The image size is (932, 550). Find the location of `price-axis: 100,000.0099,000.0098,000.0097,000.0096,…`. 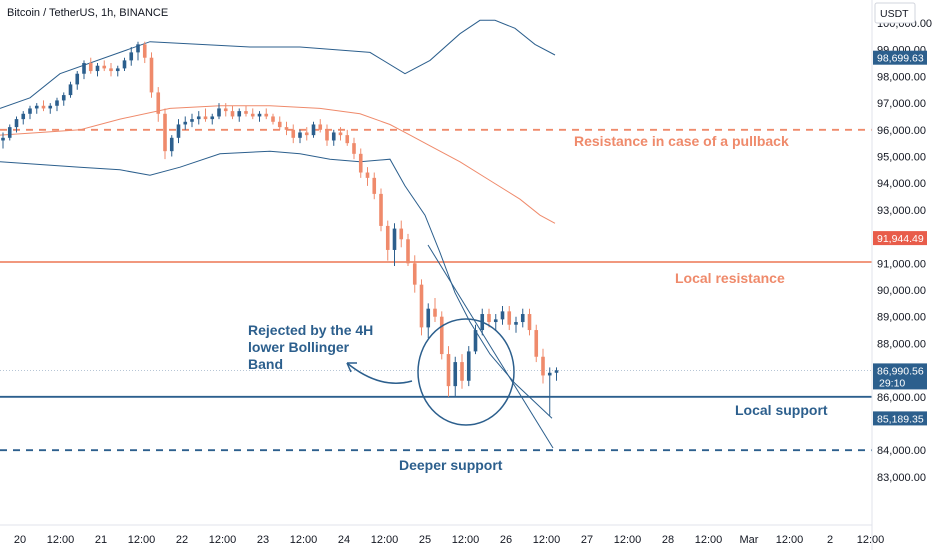

price-axis: 100,000.0099,000.0098,000.0097,000.0096,… is located at coordinates (901, 275).